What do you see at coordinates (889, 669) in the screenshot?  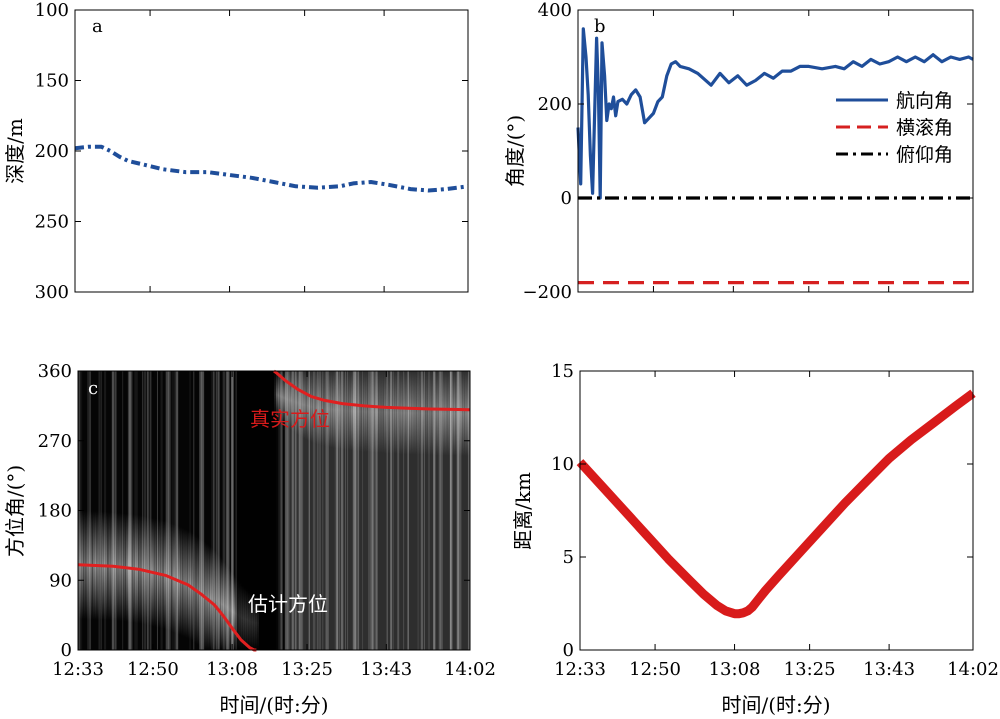 I see `x-tick-label: 13:43` at bounding box center [889, 669].